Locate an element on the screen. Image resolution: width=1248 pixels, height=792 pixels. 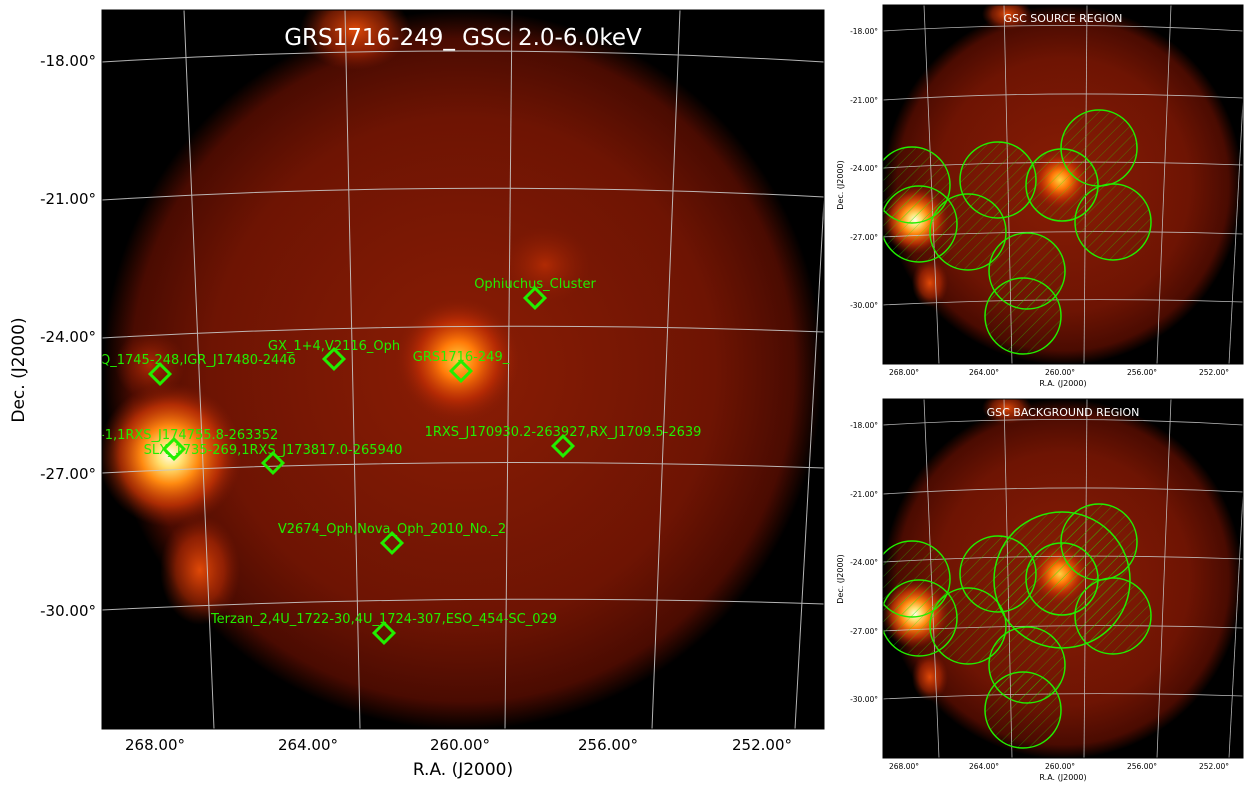
source-regions is located at coordinates (1017, 232).